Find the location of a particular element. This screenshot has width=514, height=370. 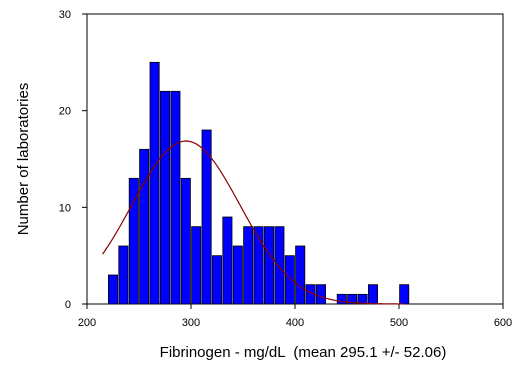

x-tick-label: 200 is located at coordinates (87, 323).